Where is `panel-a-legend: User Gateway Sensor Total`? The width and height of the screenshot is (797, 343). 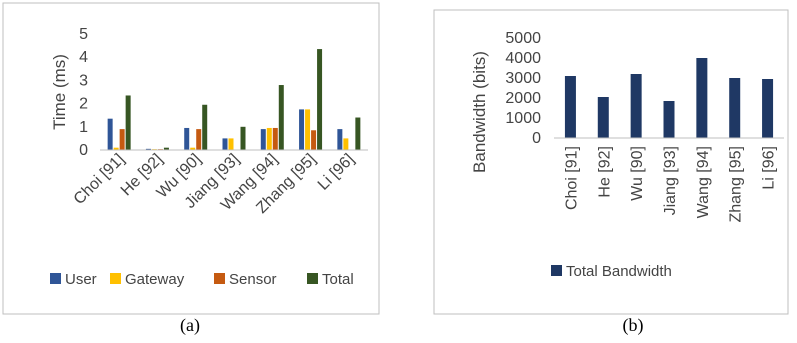
panel-a-legend: User Gateway Sensor Total is located at coordinates (202, 279).